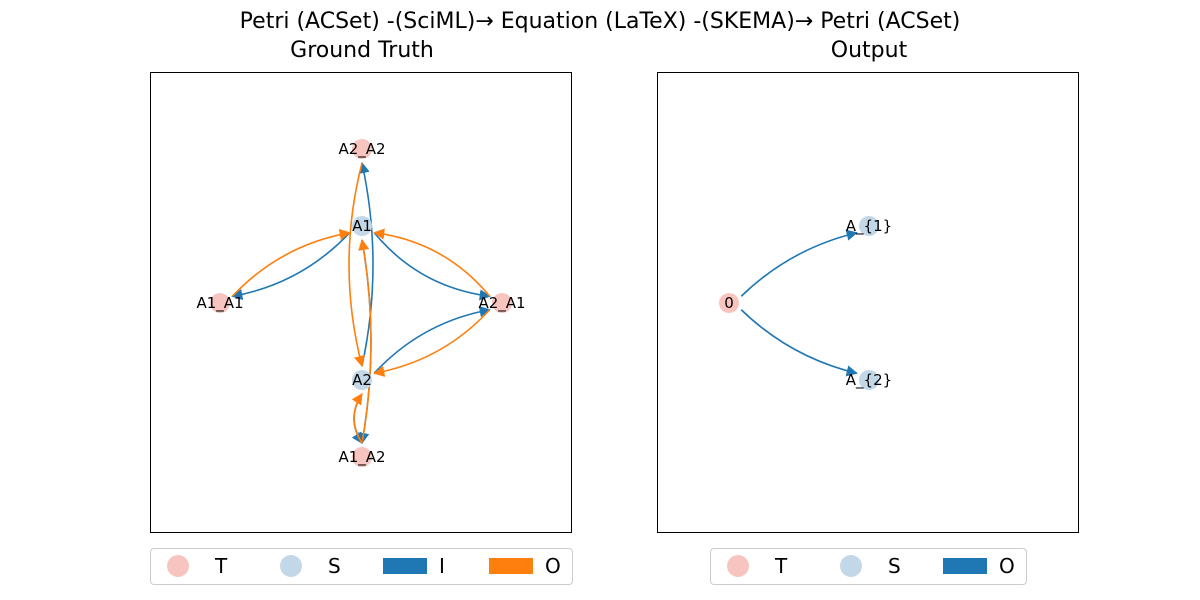 Image resolution: width=1200 pixels, height=600 pixels. What do you see at coordinates (432, 262) in the screenshot?
I see `edge-a2-a1-to-a1` at bounding box center [432, 262].